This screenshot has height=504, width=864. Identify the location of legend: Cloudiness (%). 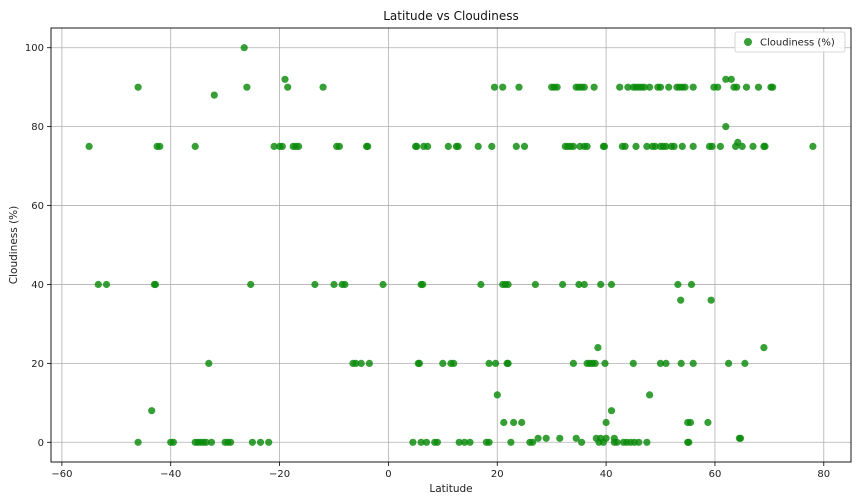
(790, 42).